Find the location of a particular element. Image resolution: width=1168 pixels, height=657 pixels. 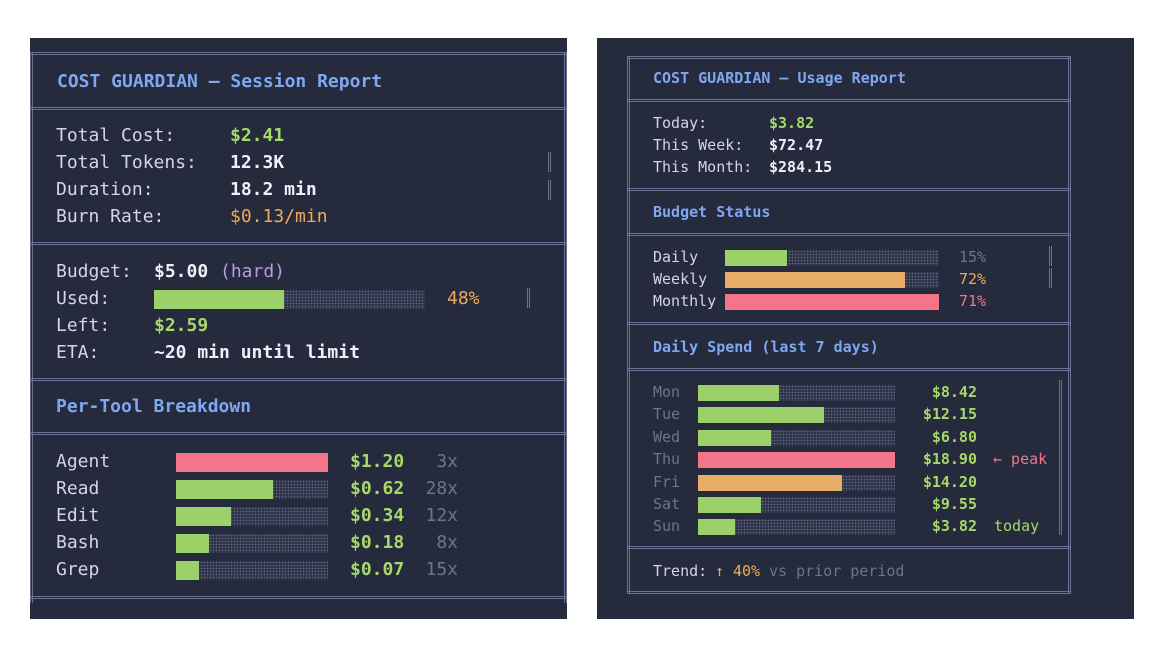

budget-pct: 72% is located at coordinates (973, 279).